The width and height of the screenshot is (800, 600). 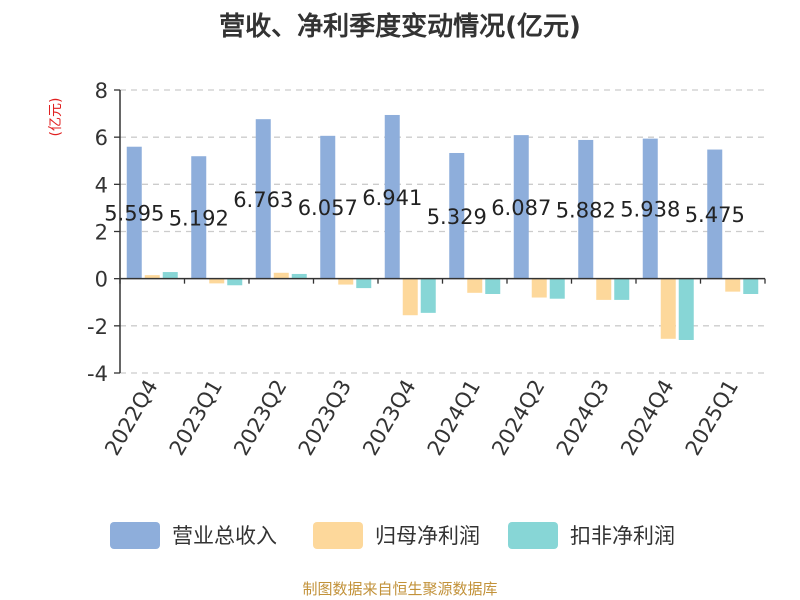 I want to click on data-label: 5.938, so click(x=650, y=210).